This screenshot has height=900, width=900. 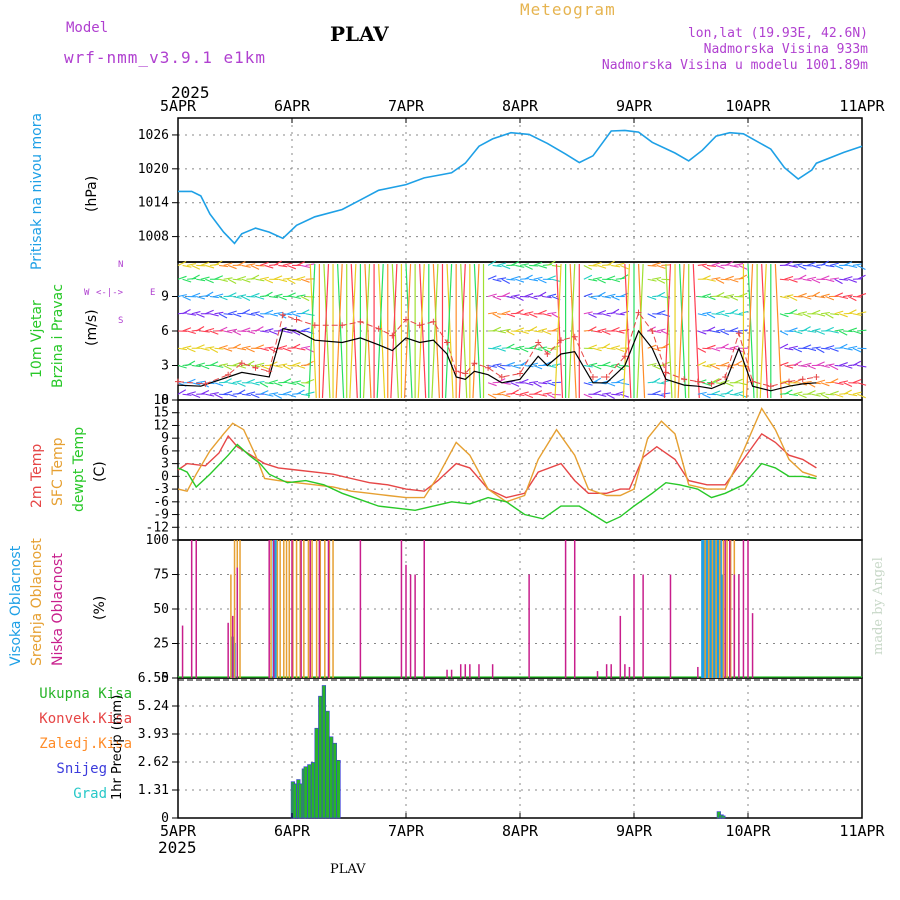 What do you see at coordinates (161, 515) in the screenshot?
I see `y-tick-label: -9` at bounding box center [161, 515].